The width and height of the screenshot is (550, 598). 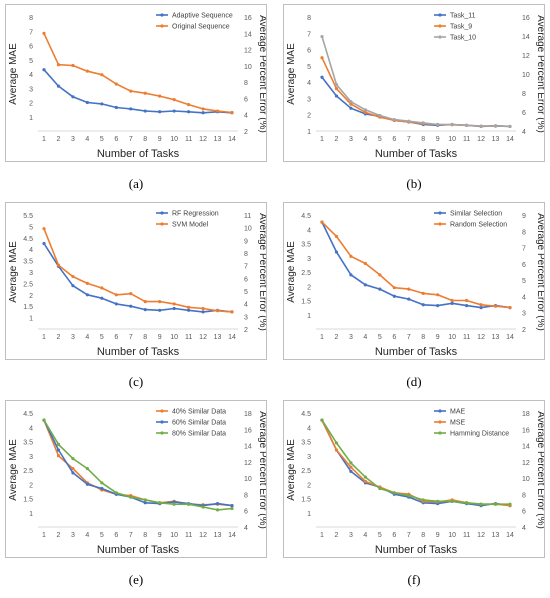 I want to click on x-tick-label: 2, so click(x=337, y=535).